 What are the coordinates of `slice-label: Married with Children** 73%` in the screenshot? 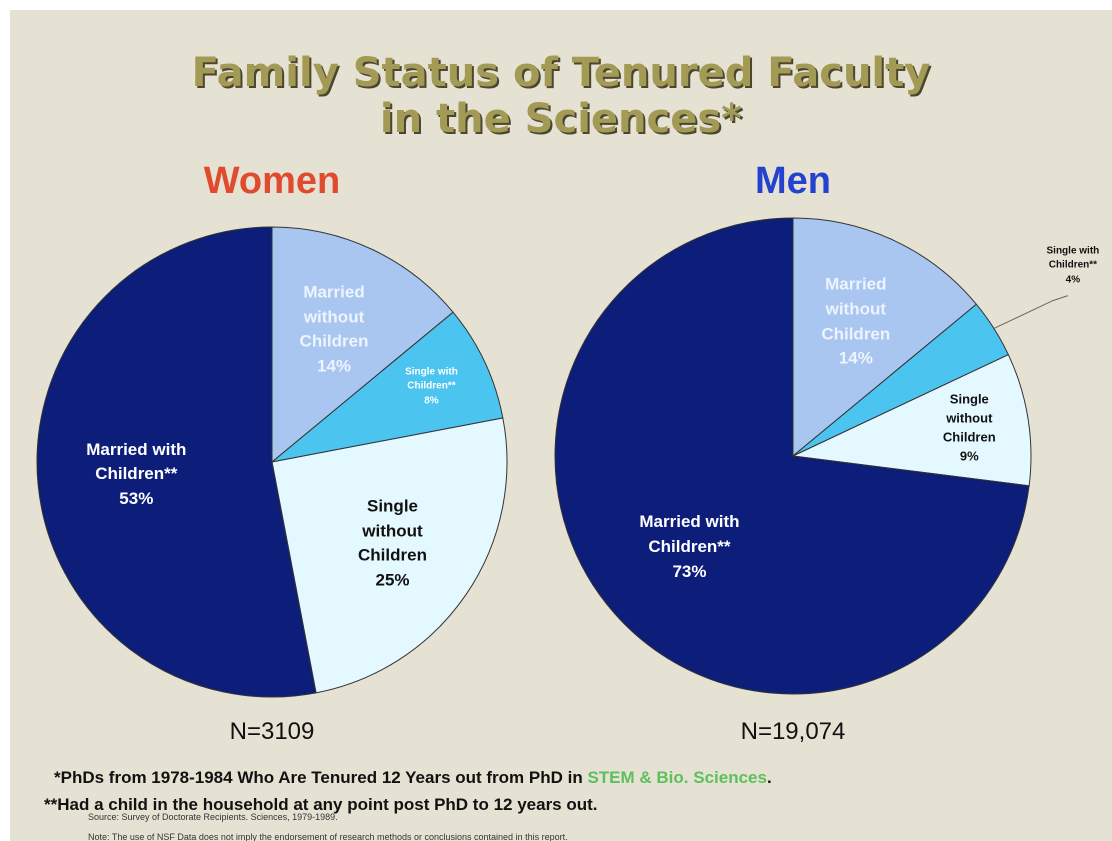 It's located at (689, 547).